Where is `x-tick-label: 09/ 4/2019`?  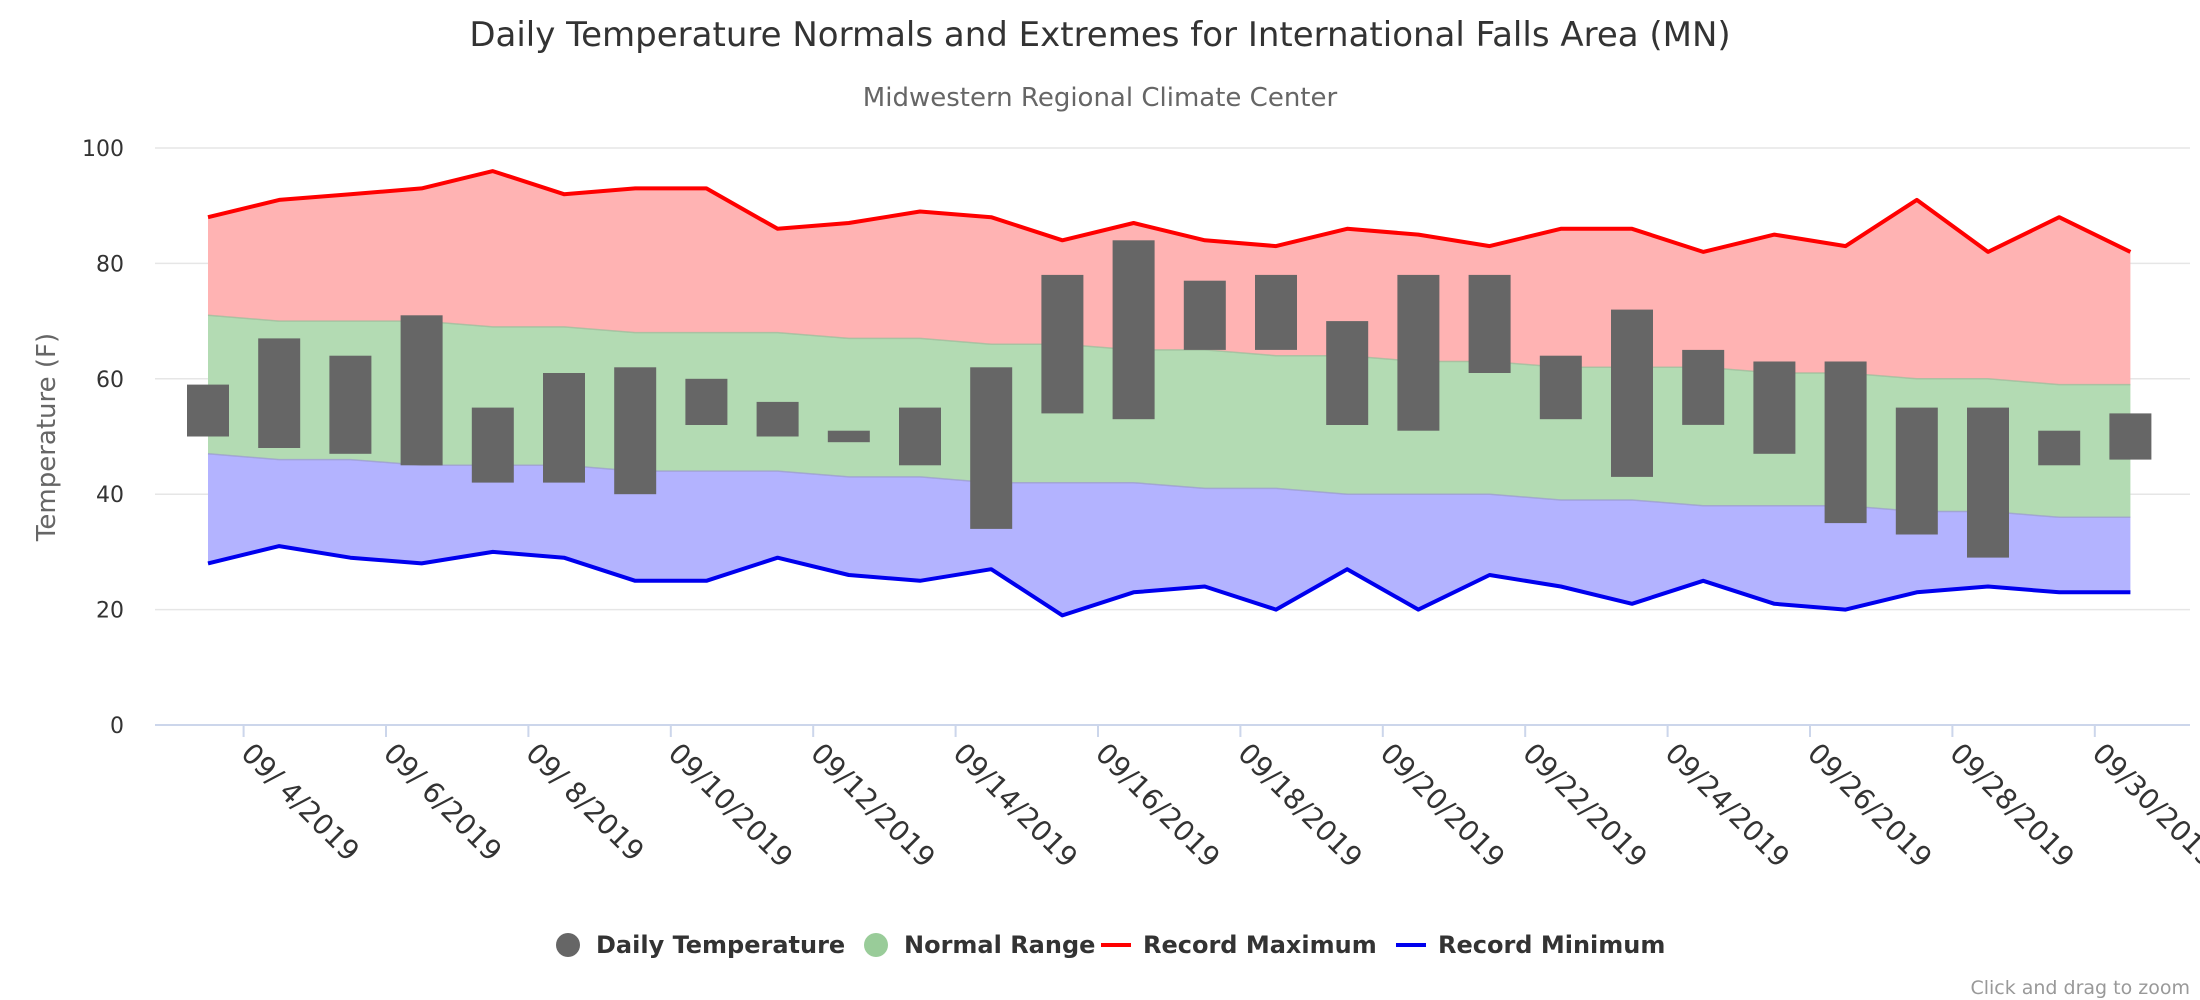
x-tick-label: 09/ 4/2019 is located at coordinates (300, 802).